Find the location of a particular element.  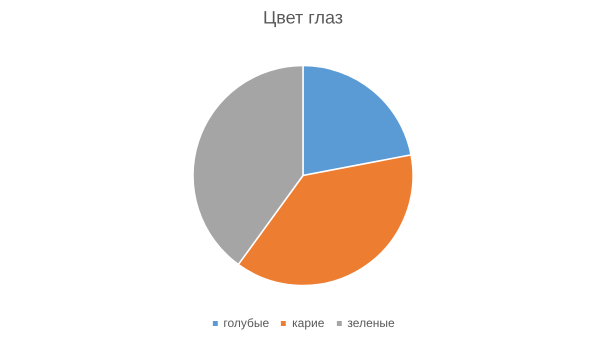

legend-label: зеленые is located at coordinates (371, 323).